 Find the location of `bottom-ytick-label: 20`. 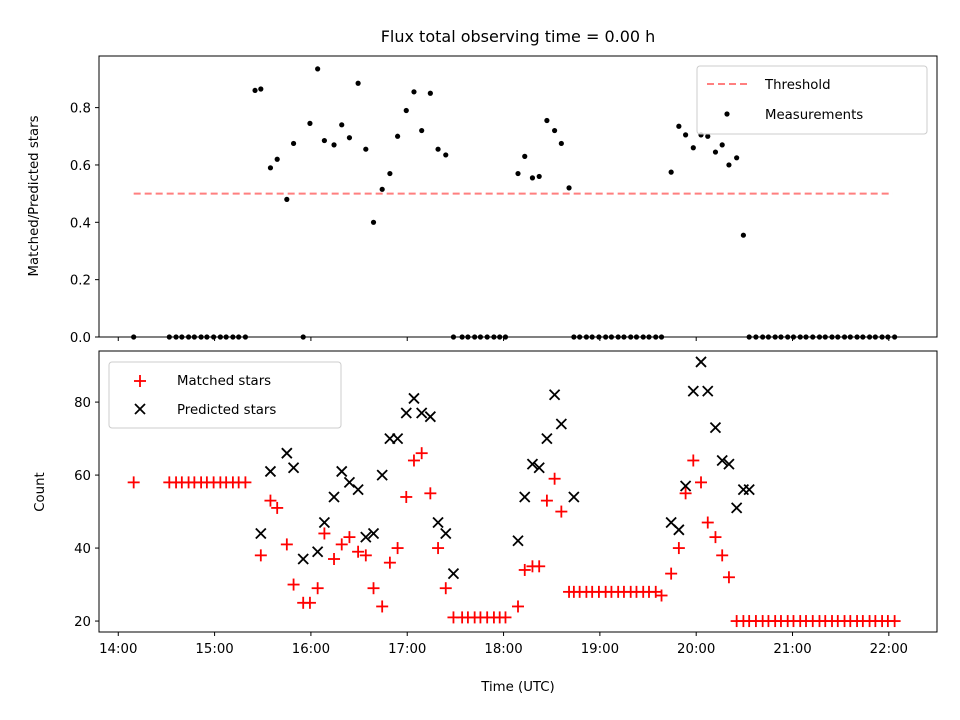

bottom-ytick-label: 20 is located at coordinates (82, 622).